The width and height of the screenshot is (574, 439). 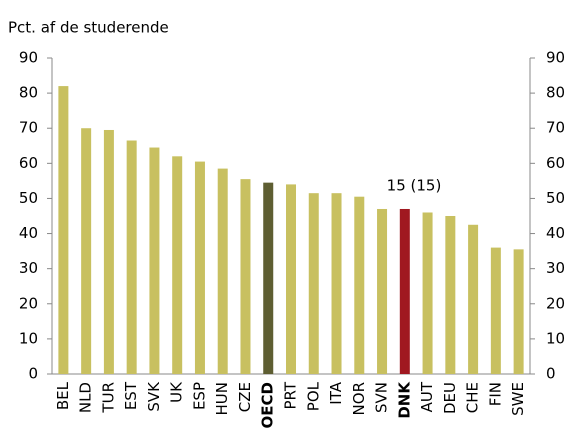 What do you see at coordinates (245, 397) in the screenshot?
I see `x-tick-label: CZE` at bounding box center [245, 397].